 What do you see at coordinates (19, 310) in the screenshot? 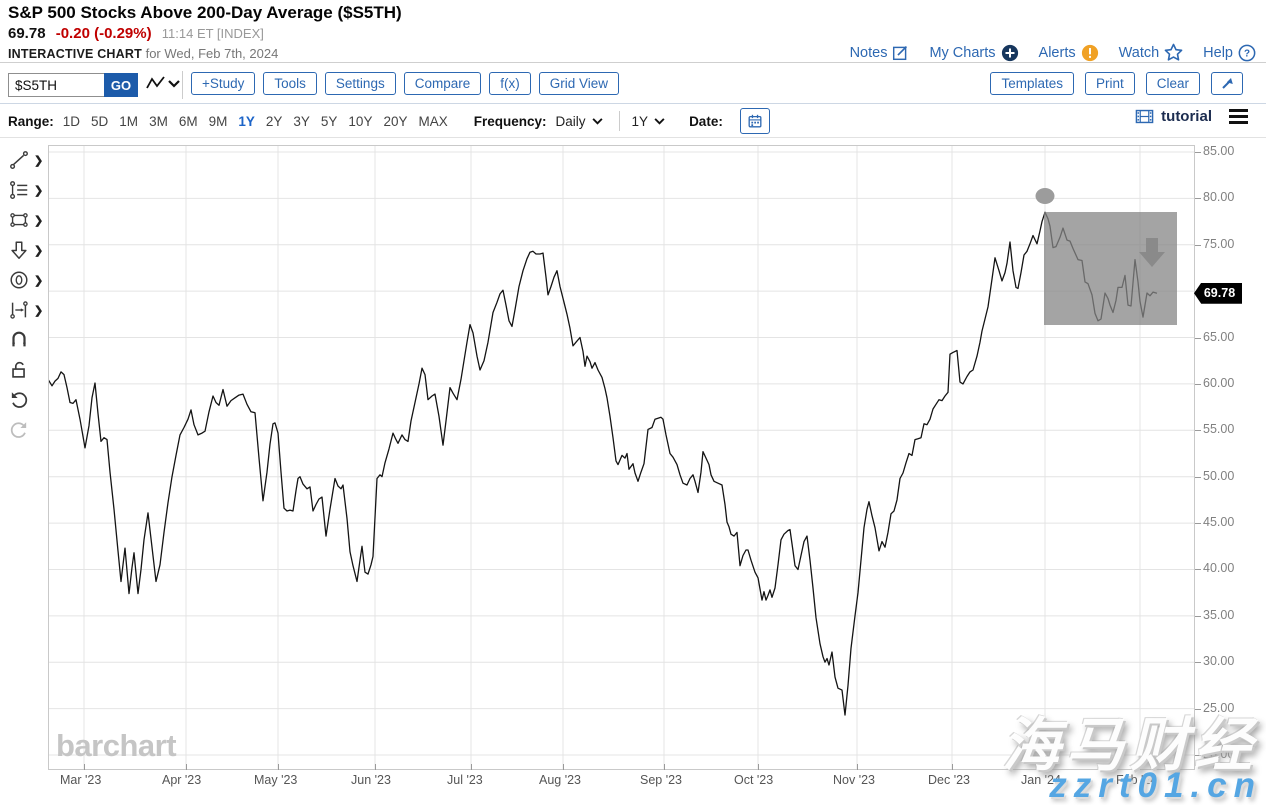
I see `measure-icon` at bounding box center [19, 310].